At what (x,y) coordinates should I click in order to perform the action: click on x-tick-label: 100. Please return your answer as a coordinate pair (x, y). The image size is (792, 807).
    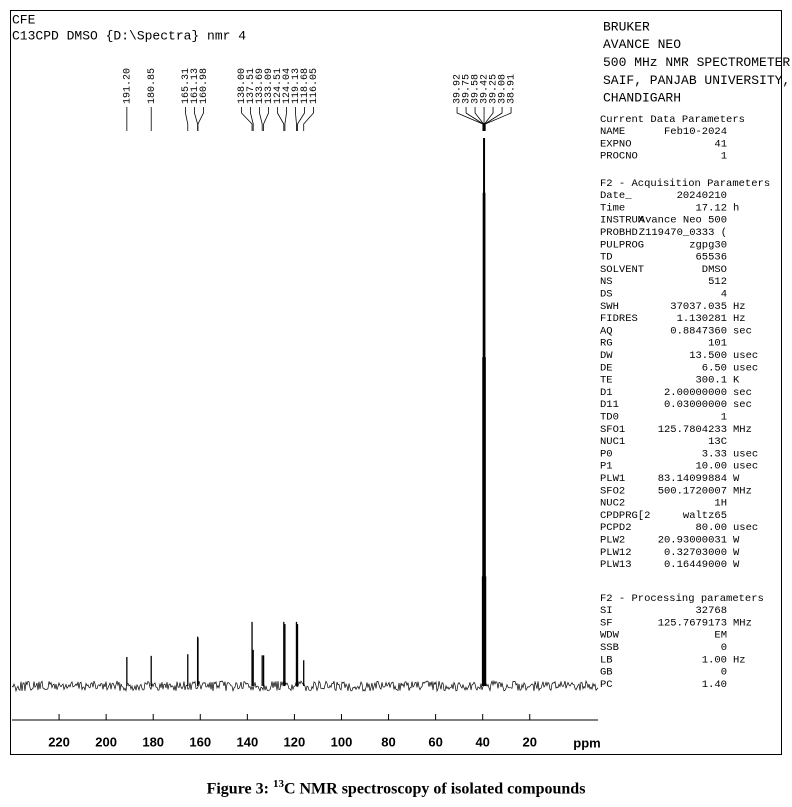
    Looking at the image, I should click on (342, 741).